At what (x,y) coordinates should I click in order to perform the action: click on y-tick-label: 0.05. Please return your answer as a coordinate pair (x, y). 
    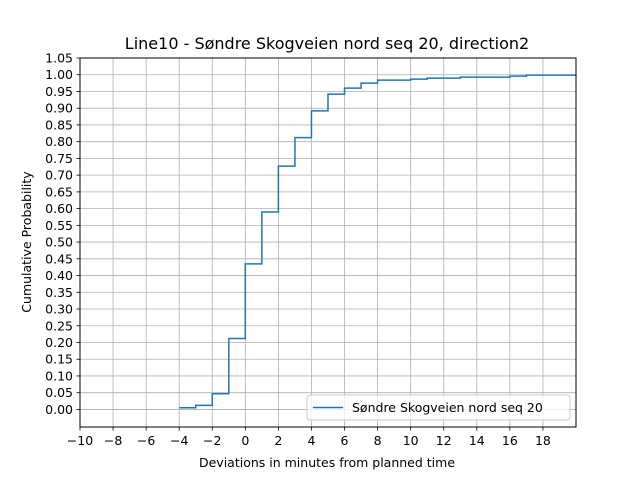
    Looking at the image, I should click on (59, 392).